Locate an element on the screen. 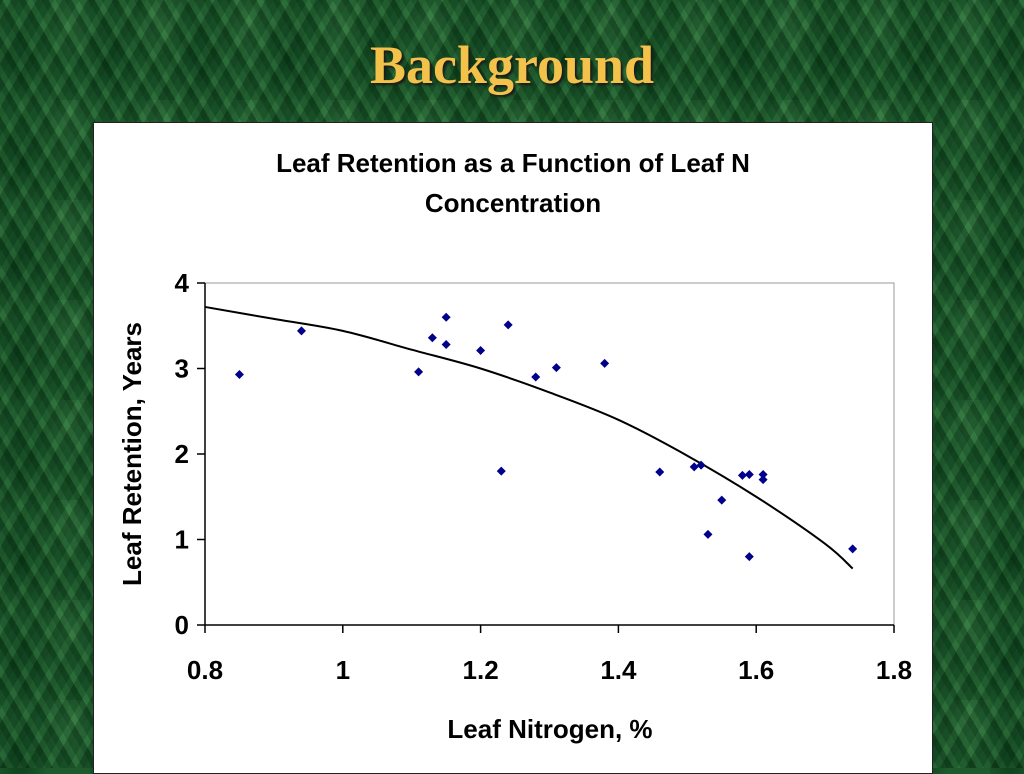 The width and height of the screenshot is (1024, 774). y-tick-label: 0 is located at coordinates (182, 625).